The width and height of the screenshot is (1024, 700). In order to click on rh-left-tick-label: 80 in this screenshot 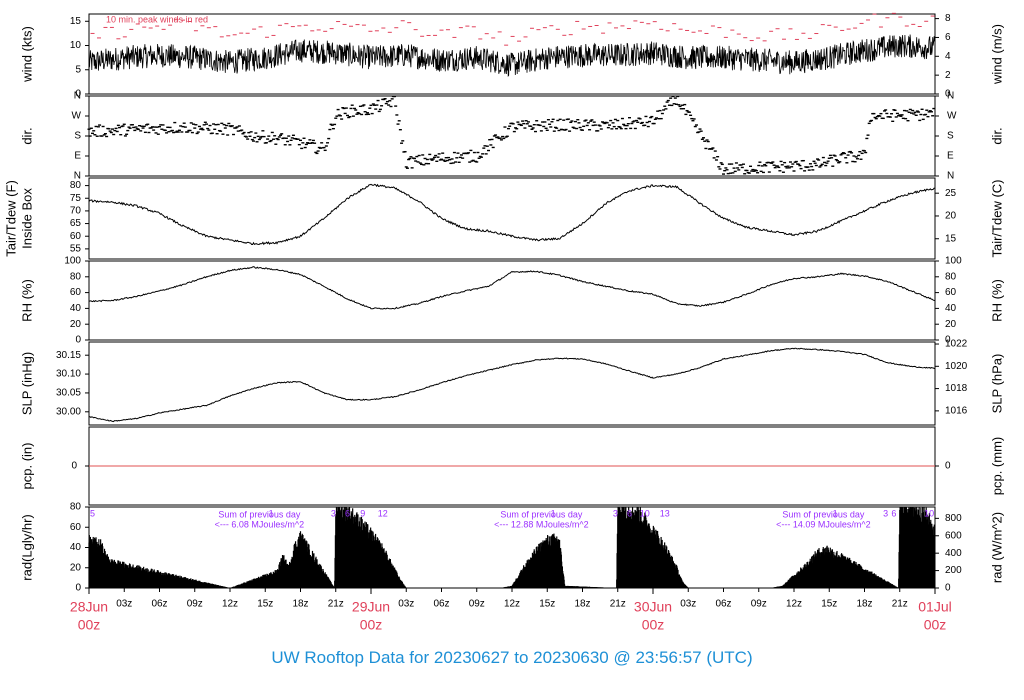, I will do `click(76, 276)`.